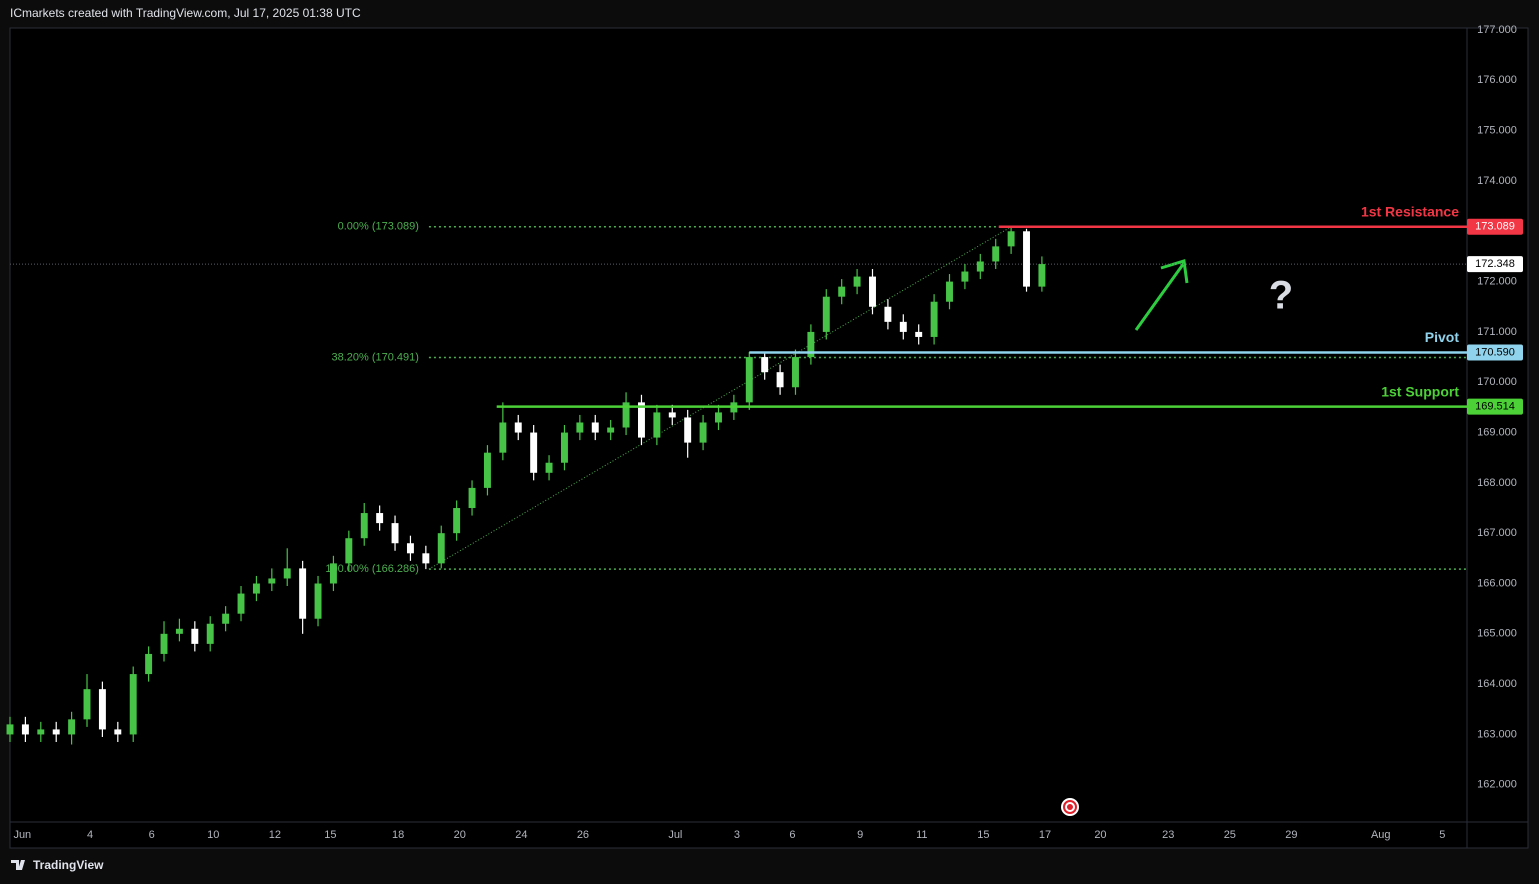  I want to click on last-price-label: 172.348, so click(1495, 264).